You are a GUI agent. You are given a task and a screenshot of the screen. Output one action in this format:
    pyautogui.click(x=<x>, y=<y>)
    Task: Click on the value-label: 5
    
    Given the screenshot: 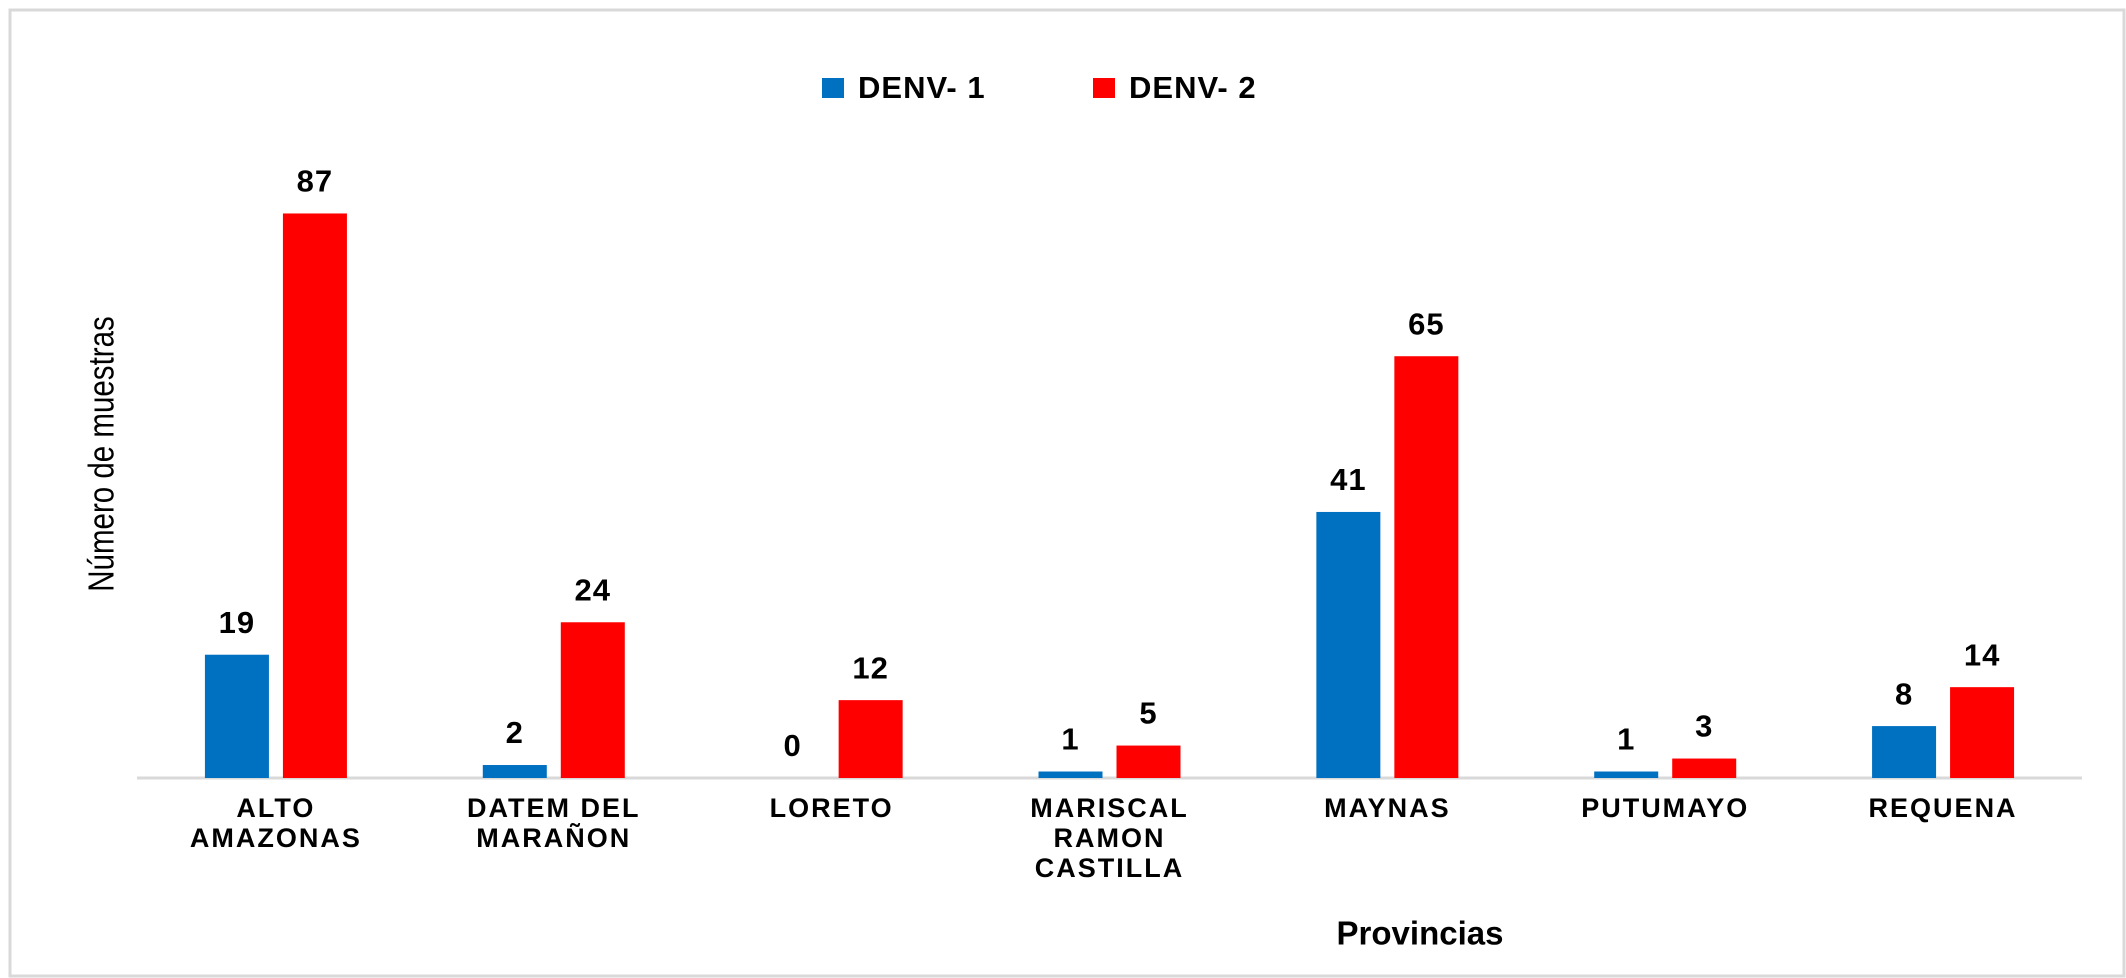 What is the action you would take?
    pyautogui.click(x=1148, y=713)
    